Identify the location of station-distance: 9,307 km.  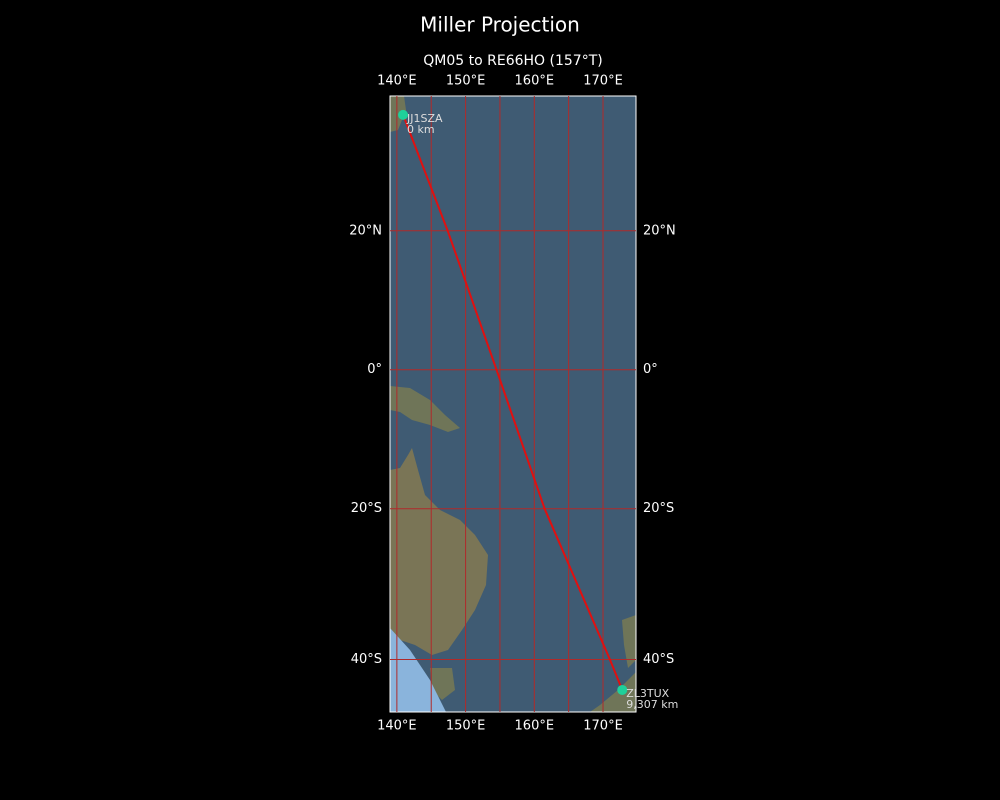
(652, 704).